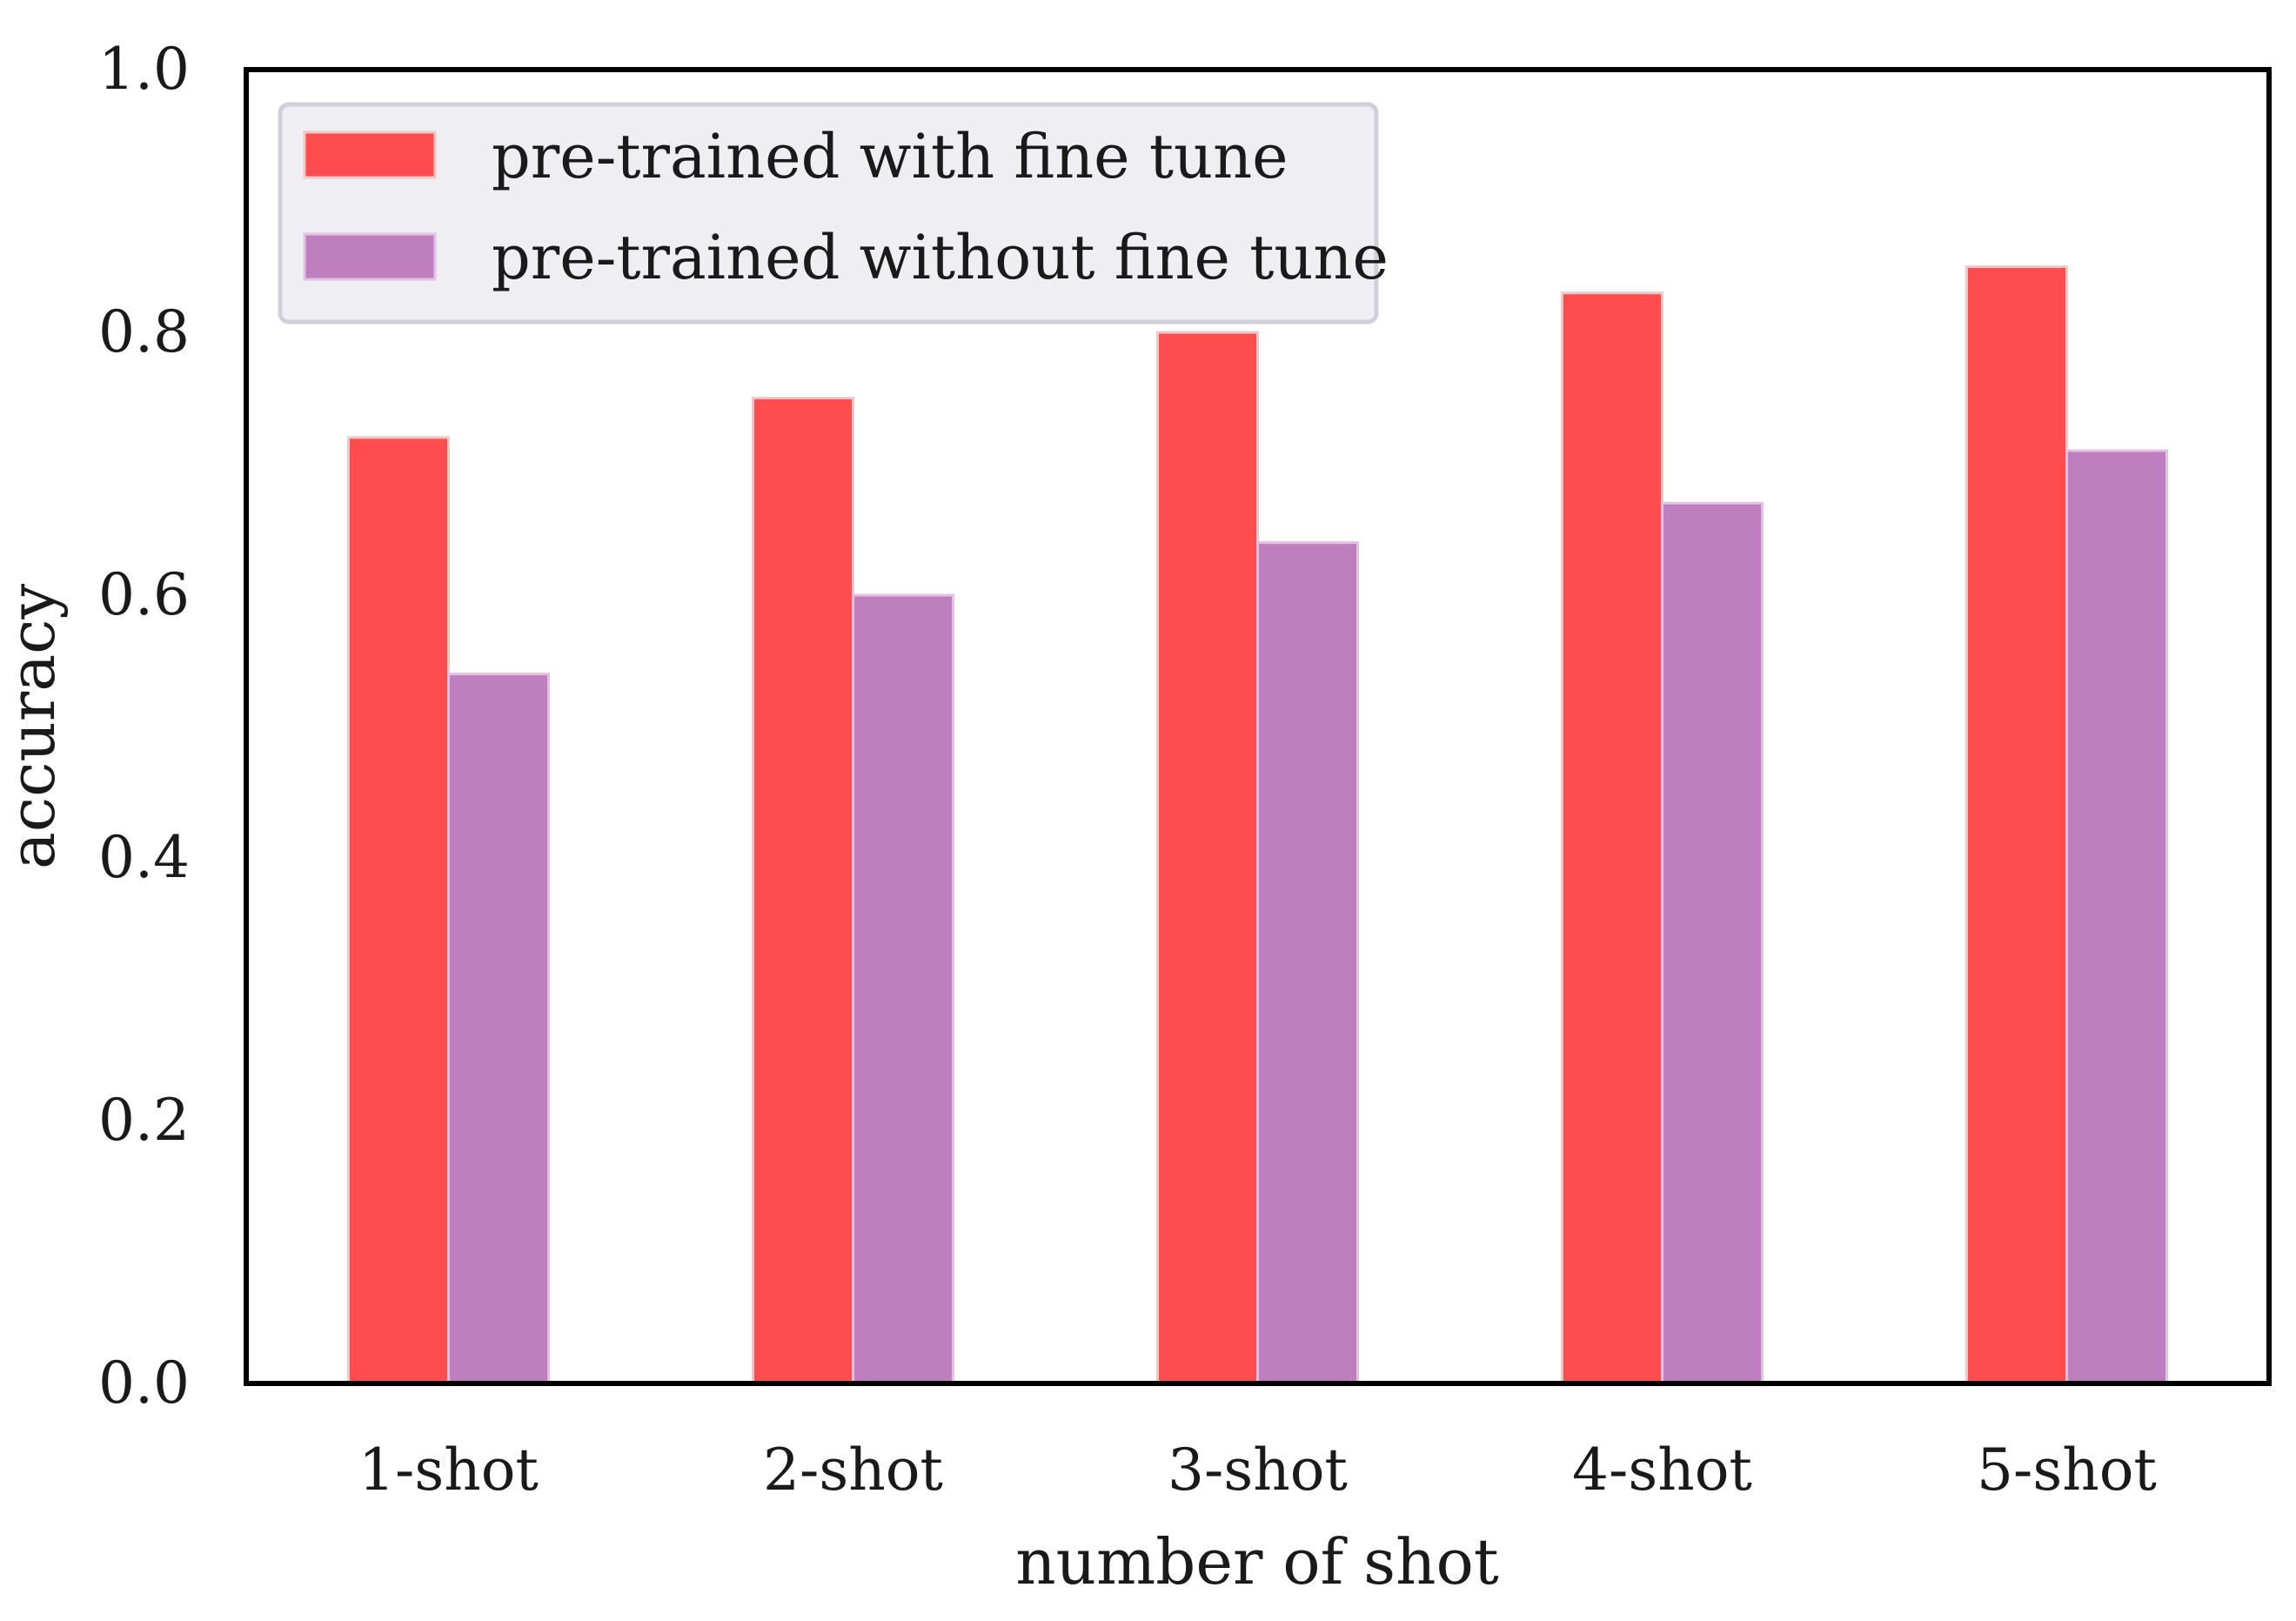 Image resolution: width=2296 pixels, height=1621 pixels. I want to click on y-axis-title: accuracy, so click(34, 727).